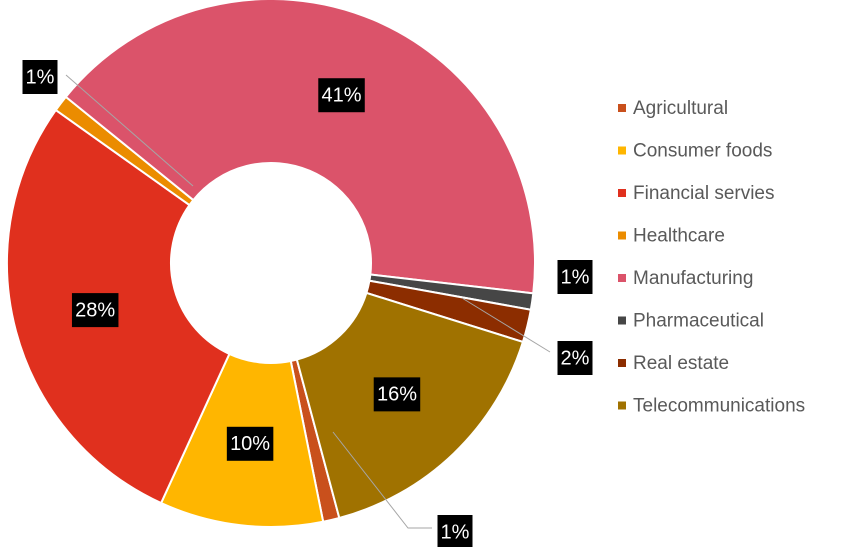 The width and height of the screenshot is (856, 547). Describe the element at coordinates (719, 406) in the screenshot. I see `legend-label: Telecommunications` at that location.